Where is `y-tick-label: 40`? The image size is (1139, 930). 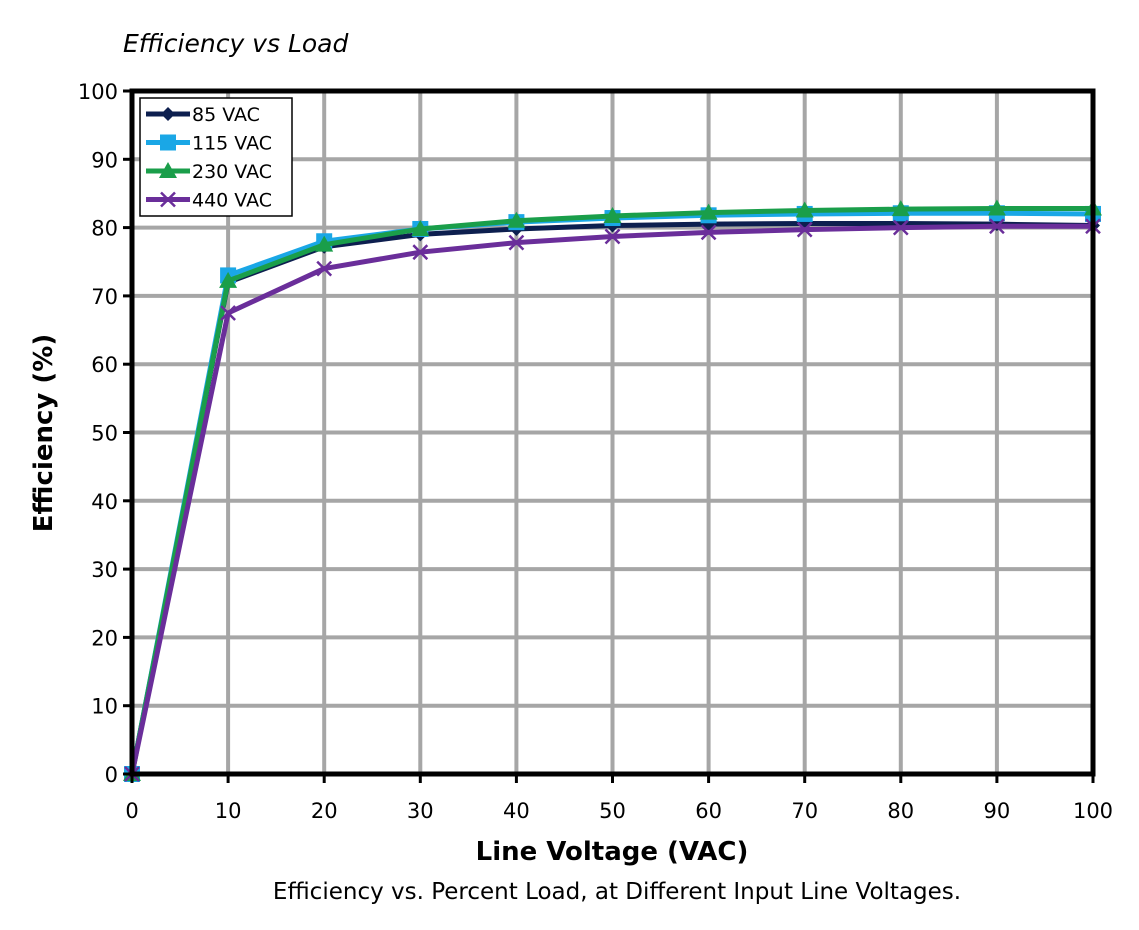 y-tick-label: 40 is located at coordinates (104, 502).